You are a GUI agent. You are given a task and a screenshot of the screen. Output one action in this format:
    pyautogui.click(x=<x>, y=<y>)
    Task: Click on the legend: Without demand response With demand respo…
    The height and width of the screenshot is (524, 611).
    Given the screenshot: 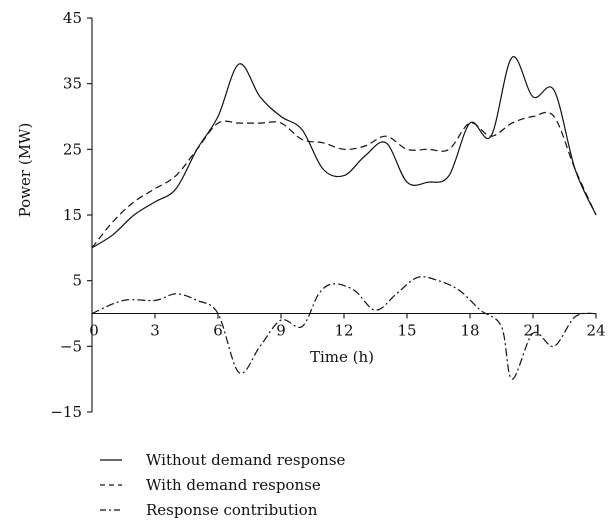 What is the action you would take?
    pyautogui.click(x=223, y=485)
    